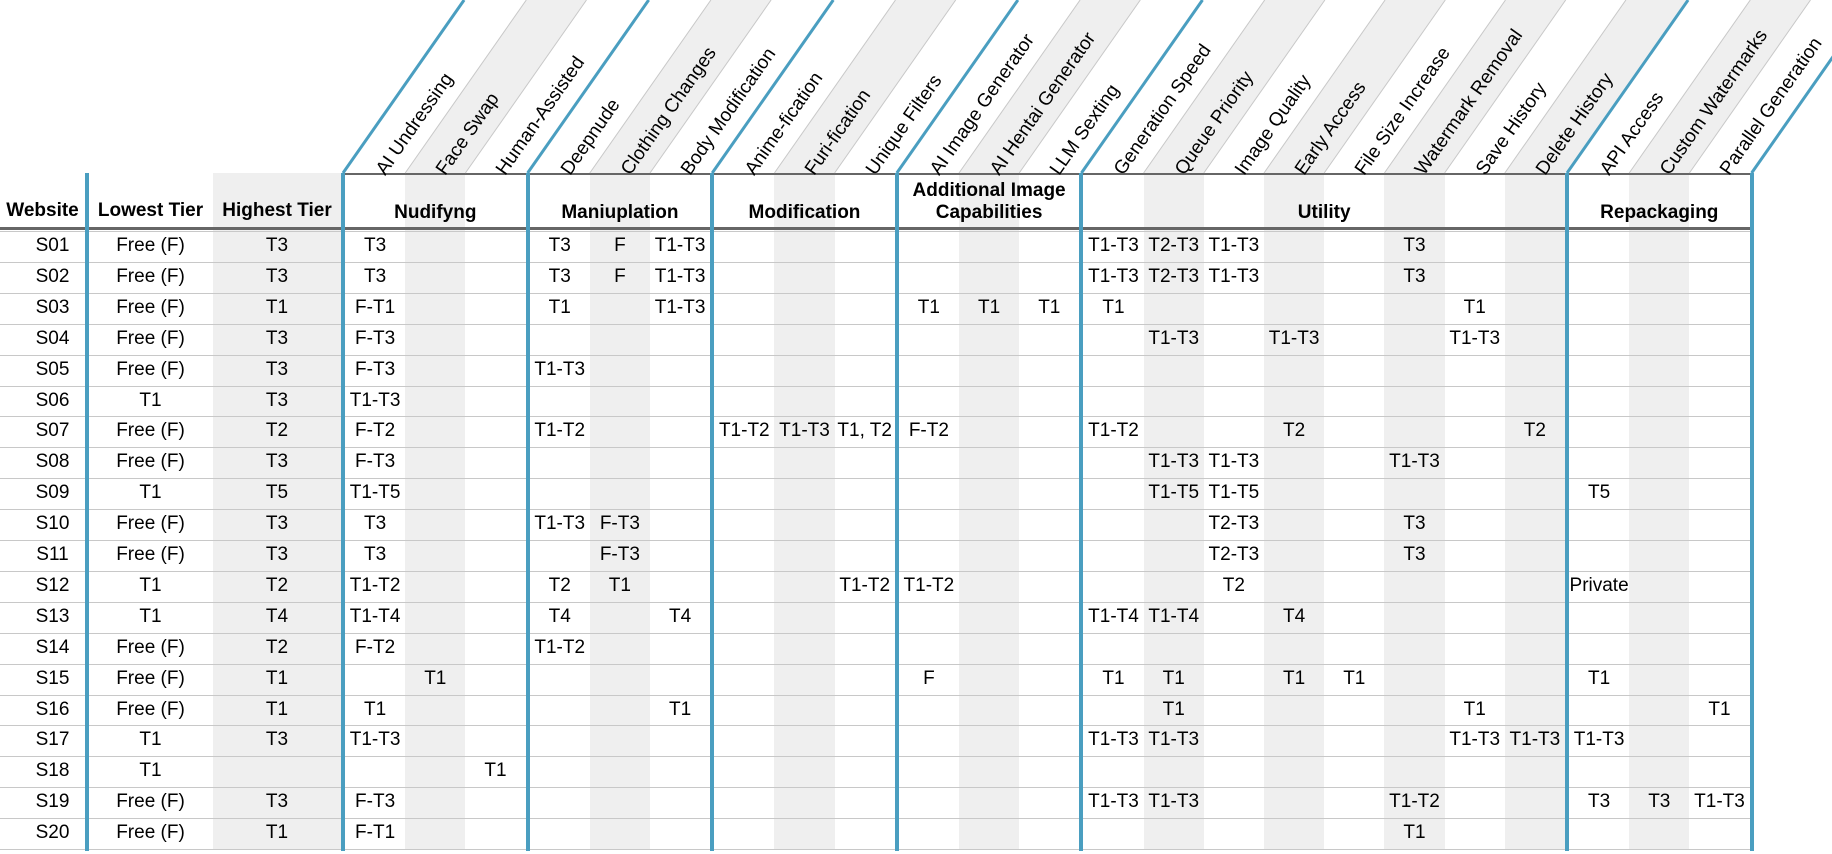  Describe the element at coordinates (277, 709) in the screenshot. I see `row-highest-tier: T1` at that location.